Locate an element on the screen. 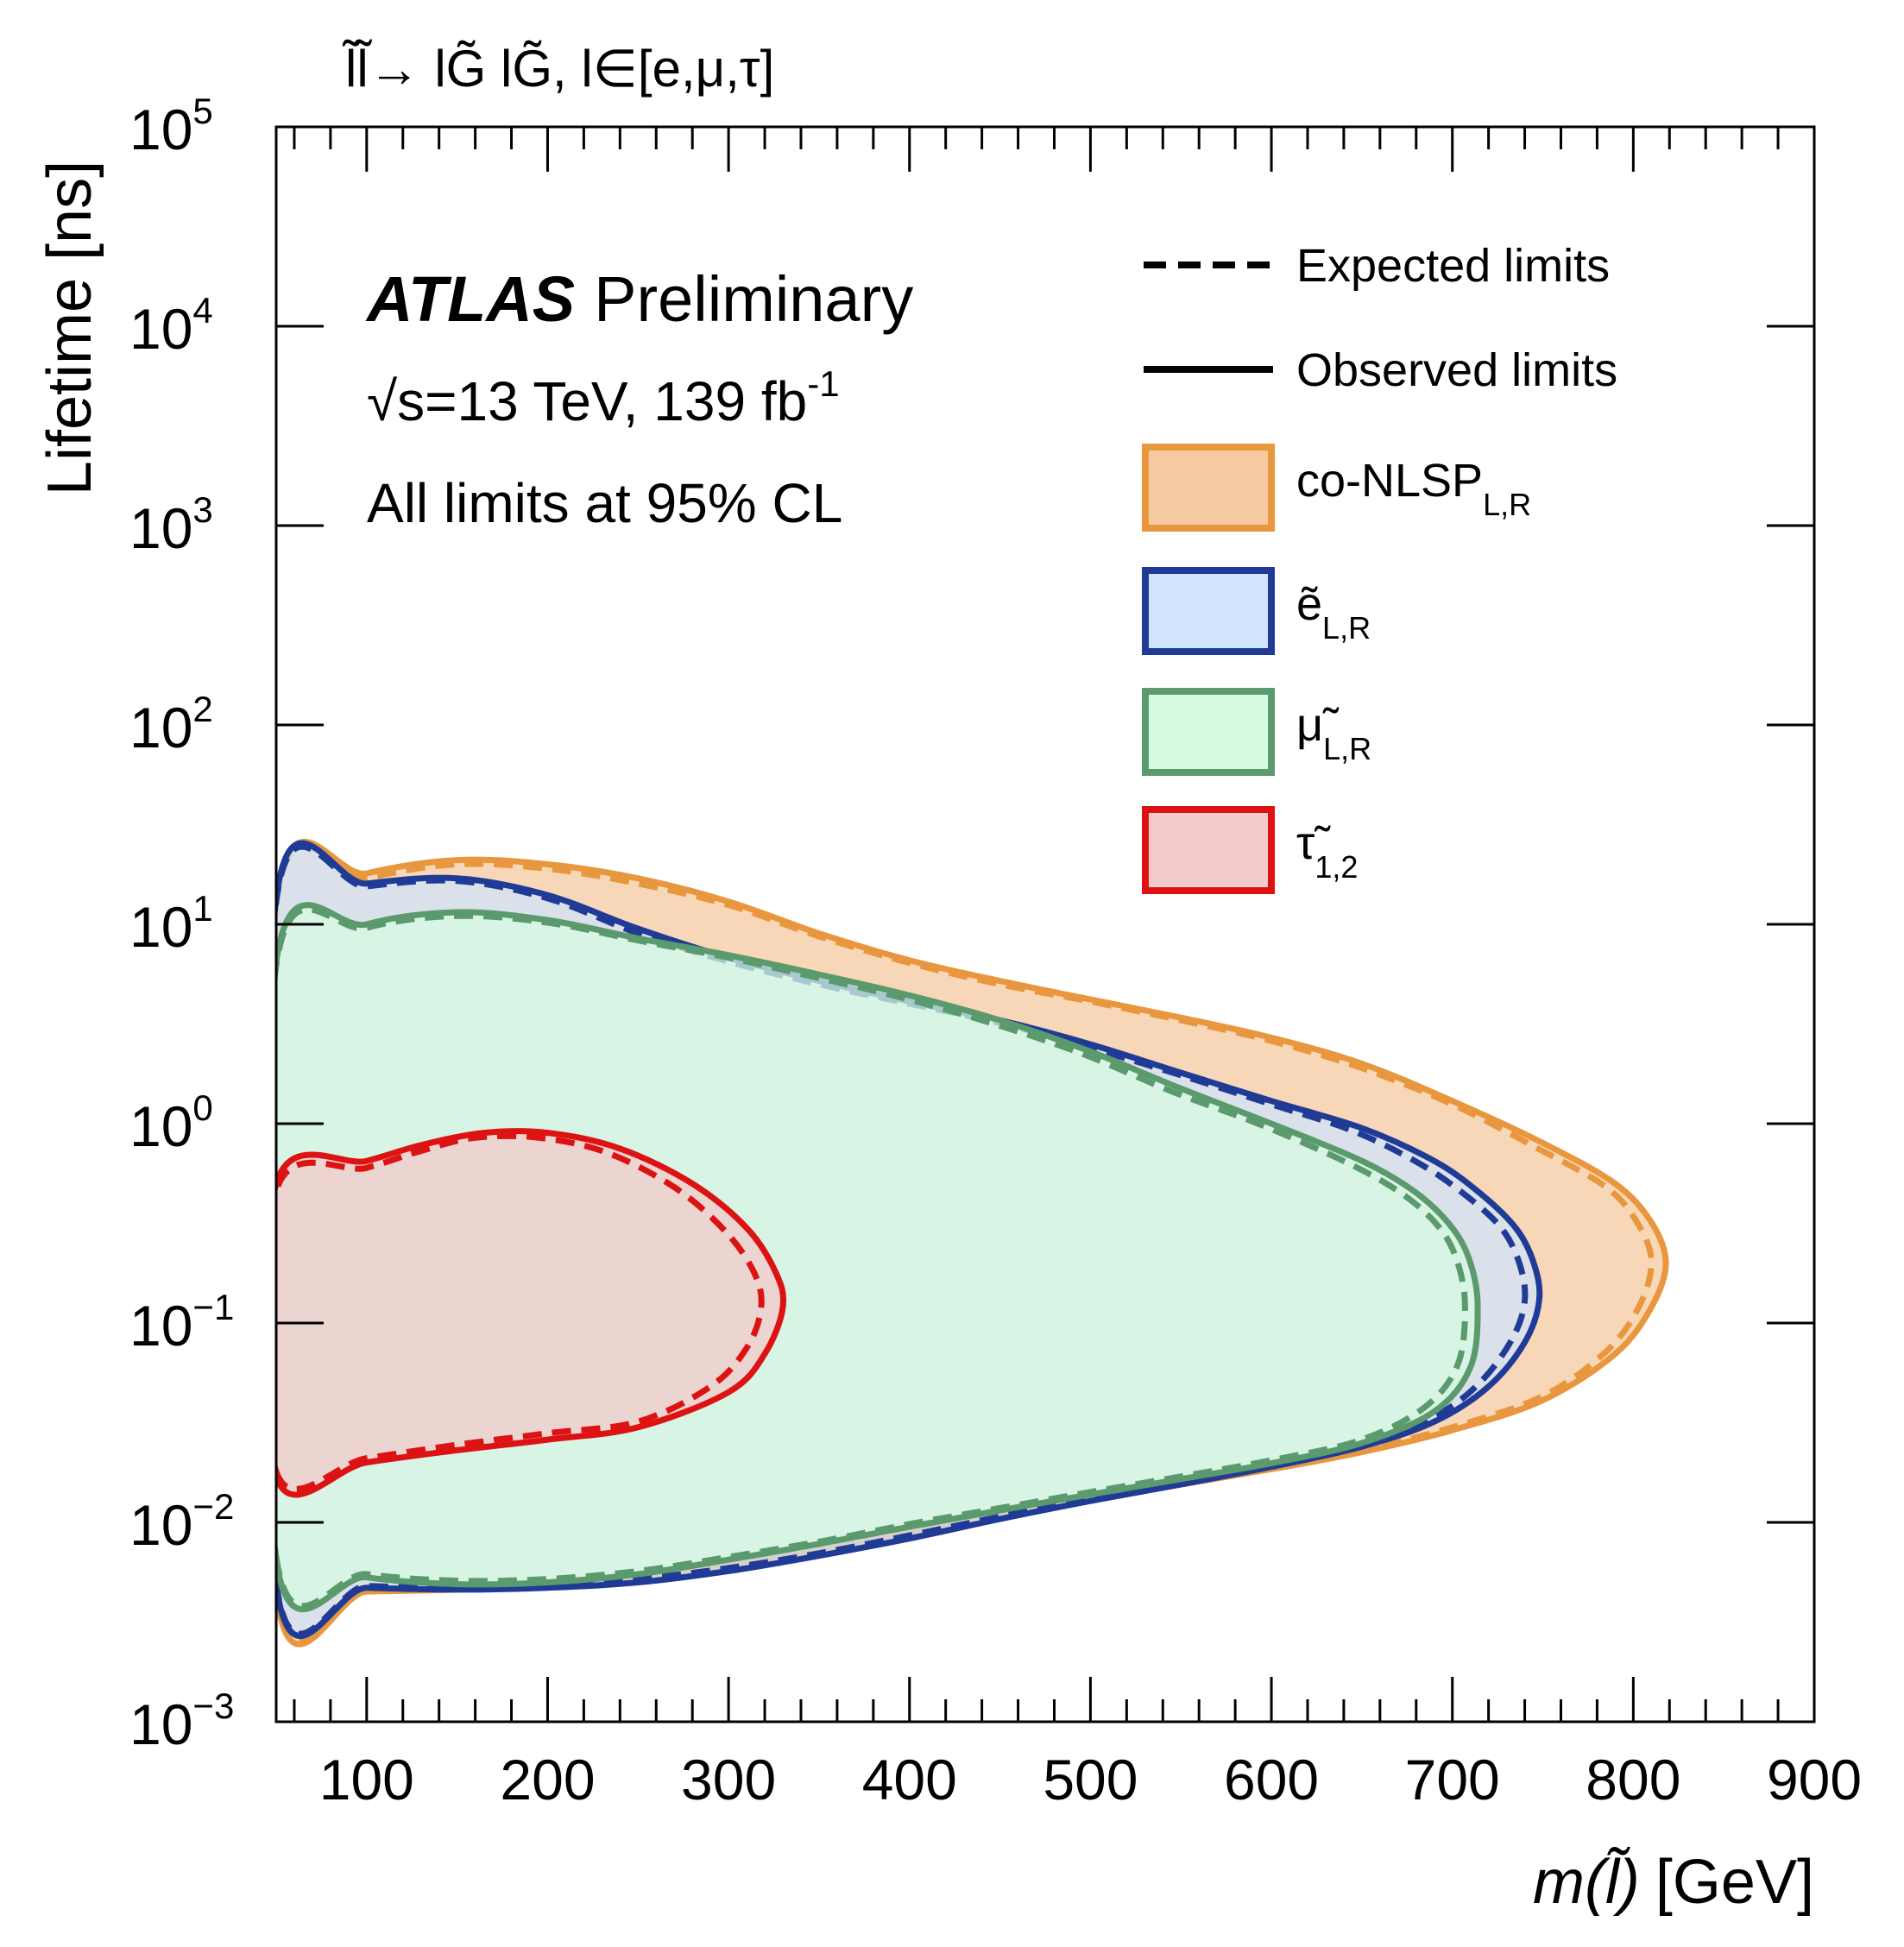  legend-item-stau: τ̃1,2 is located at coordinates (1250, 850).